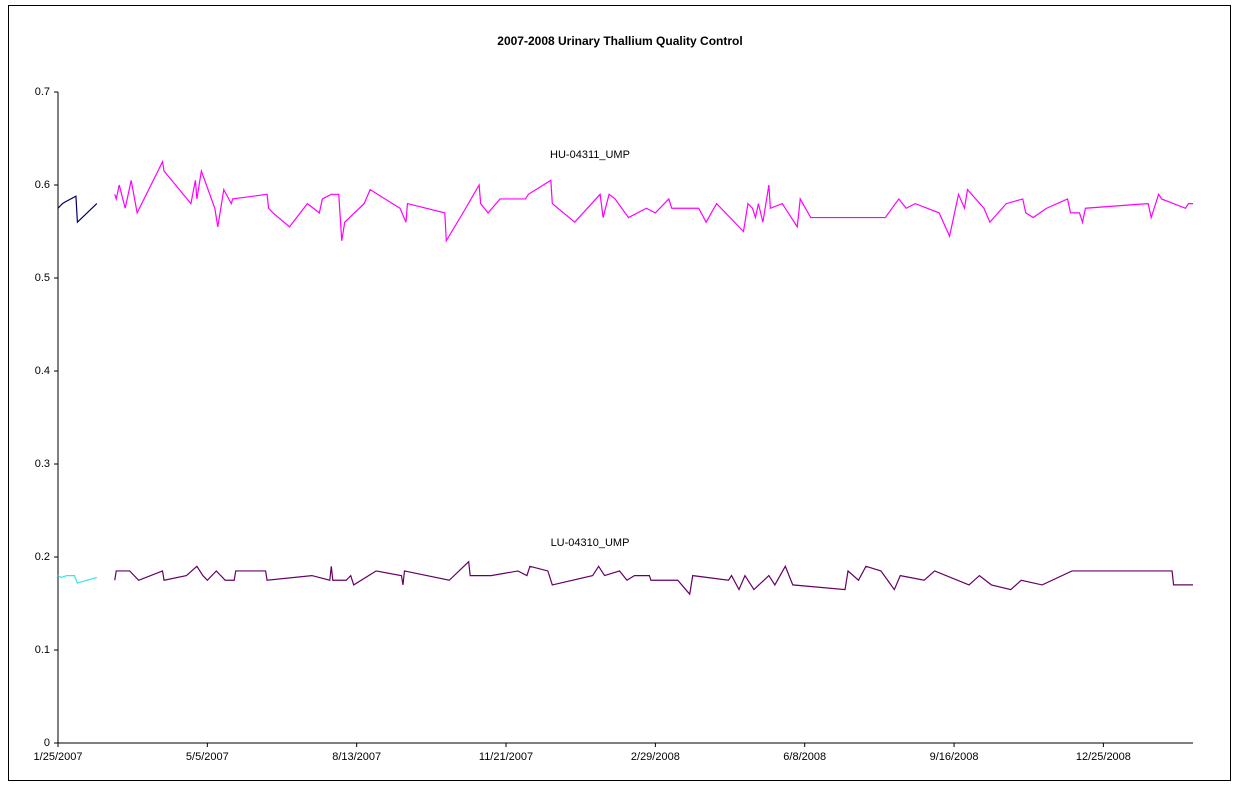 The image size is (1239, 786). What do you see at coordinates (207, 757) in the screenshot?
I see `x-tick-label: 5/5/2007` at bounding box center [207, 757].